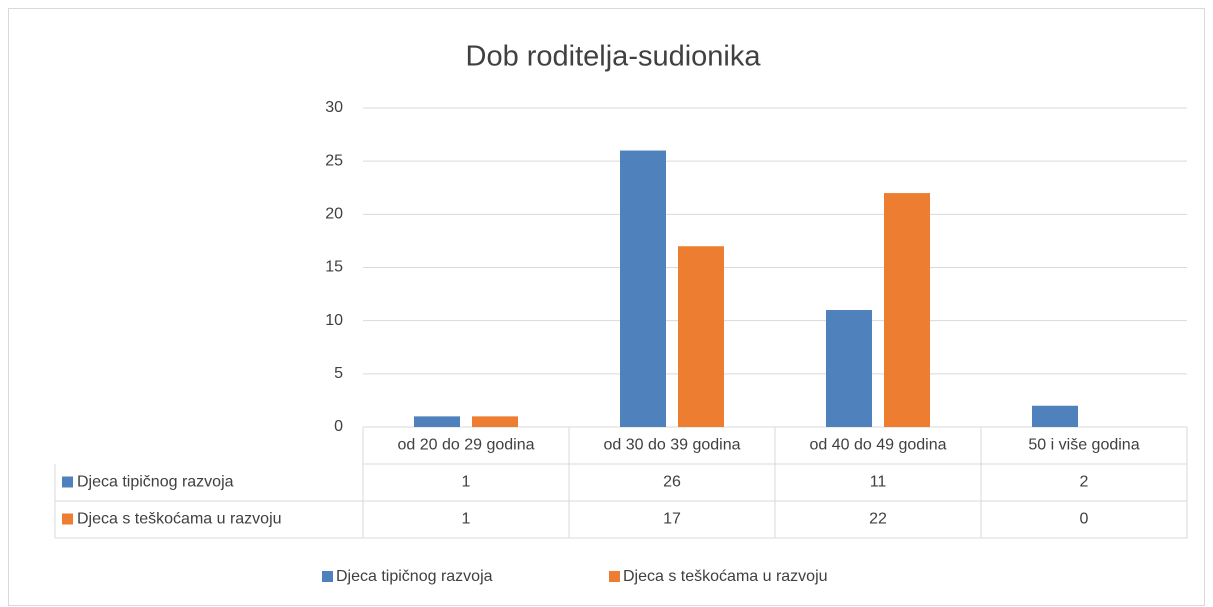 Image resolution: width=1213 pixels, height=607 pixels. Describe the element at coordinates (614, 57) in the screenshot. I see `chart-title: Dob roditelja-sudionika` at that location.